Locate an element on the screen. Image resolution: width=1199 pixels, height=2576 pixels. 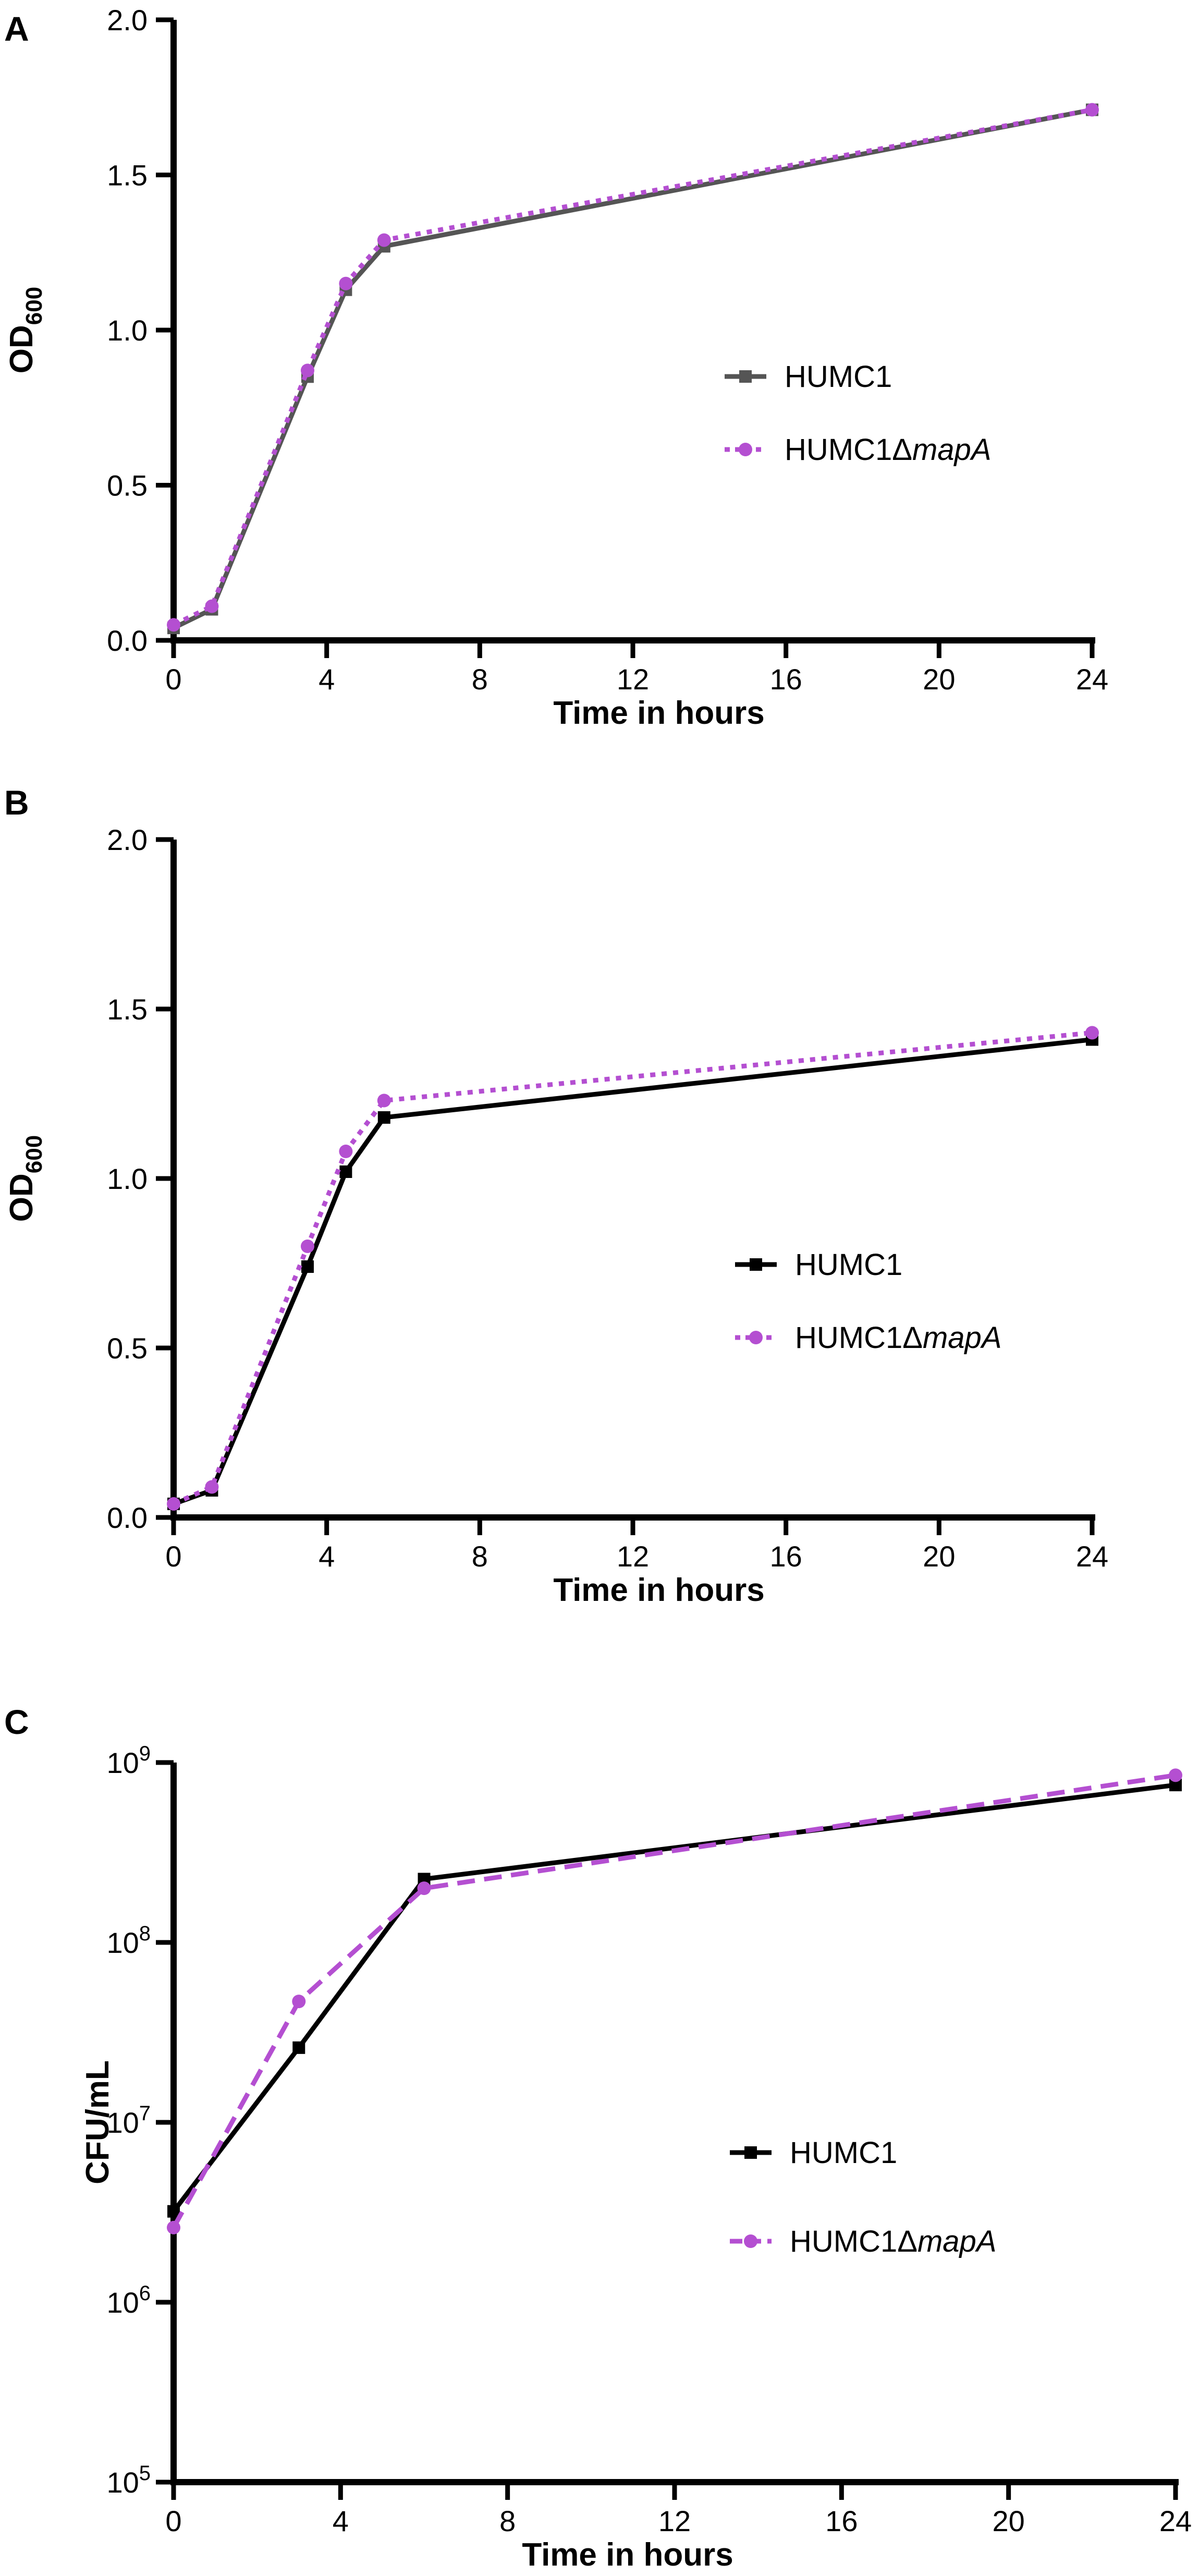
y-tick-label: 10⁸ is located at coordinates (128, 1940).